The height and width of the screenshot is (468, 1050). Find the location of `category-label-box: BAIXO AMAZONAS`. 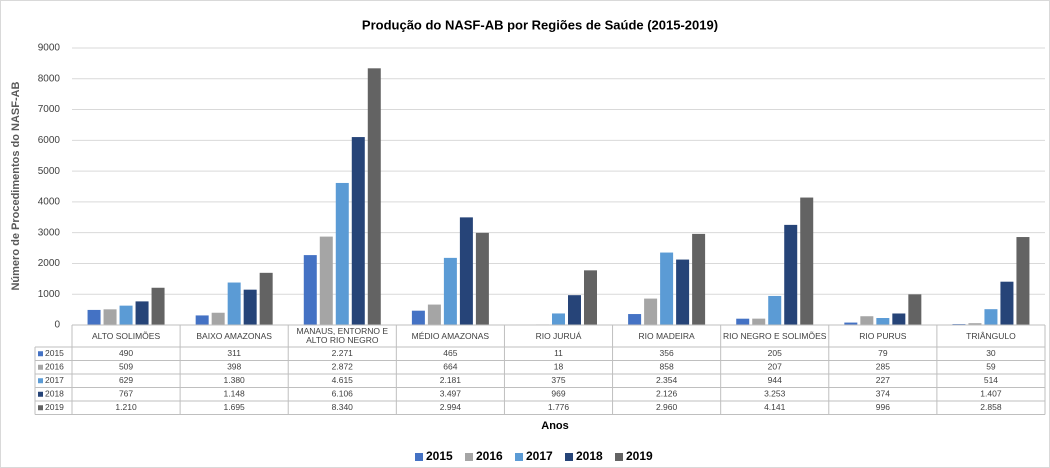

category-label-box: BAIXO AMAZONAS is located at coordinates (234, 335).